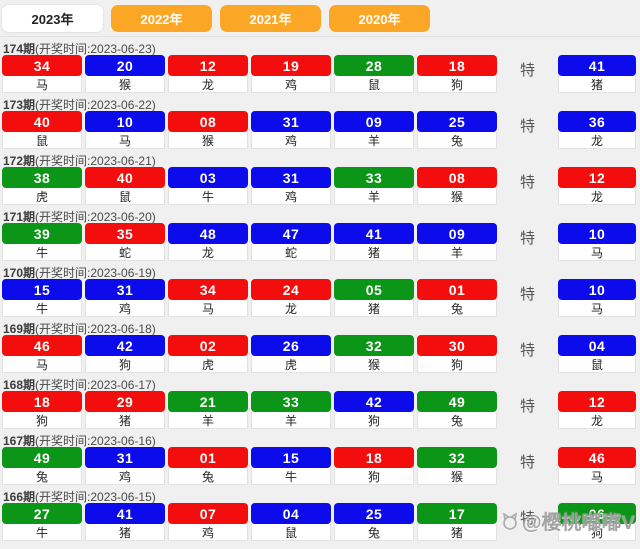  Describe the element at coordinates (321, 466) in the screenshot. I see `balls-row: 49 兔 31 鸡 01 兔 15 牛 18 狗 32 猴 特 46 马` at that location.